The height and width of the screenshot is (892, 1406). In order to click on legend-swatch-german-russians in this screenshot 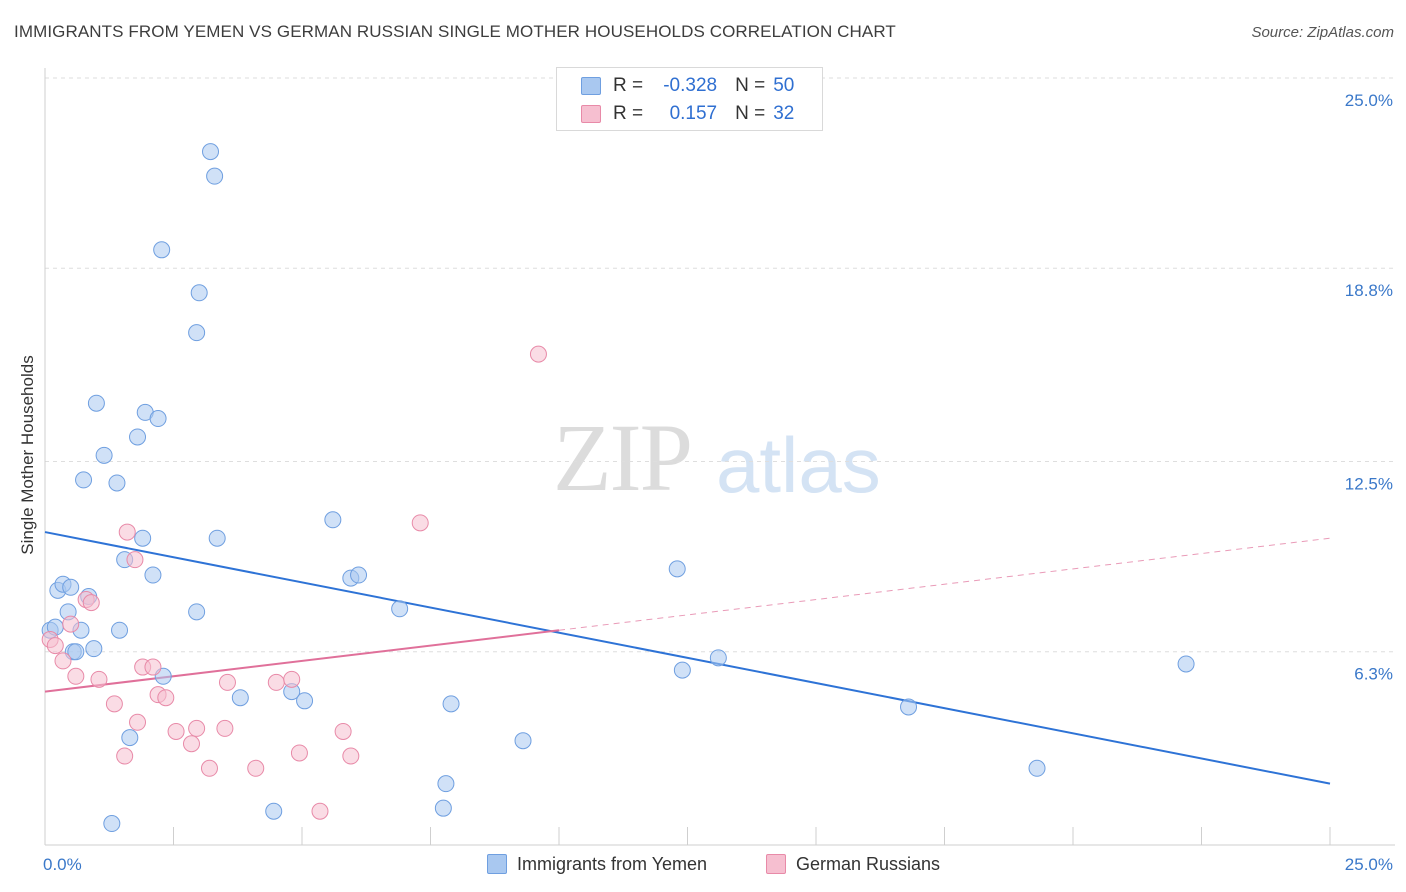, I will do `click(591, 114)`.